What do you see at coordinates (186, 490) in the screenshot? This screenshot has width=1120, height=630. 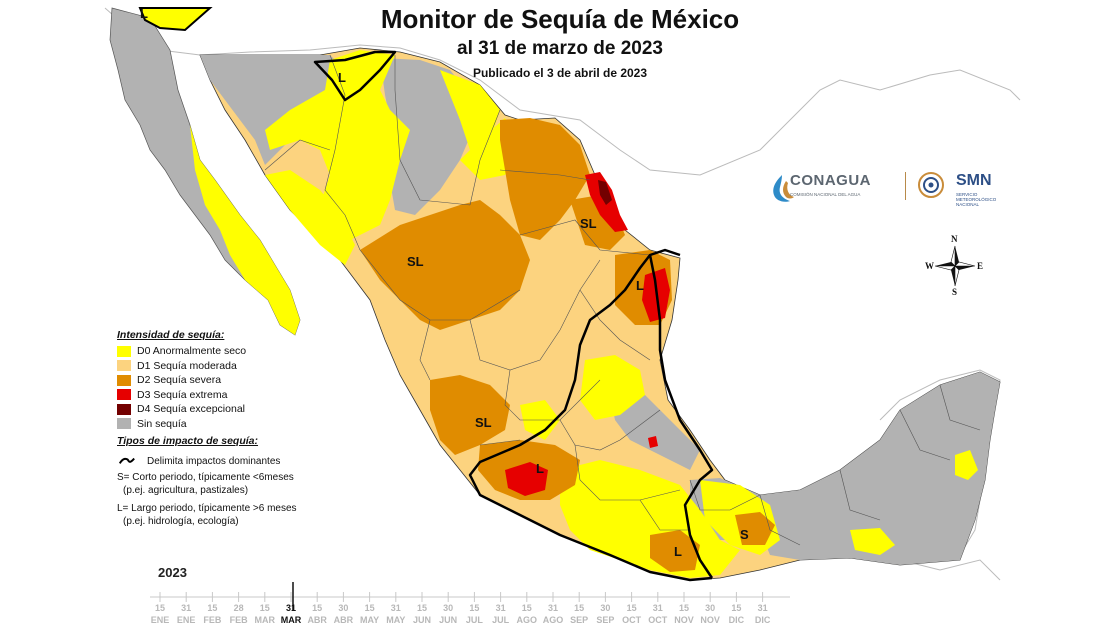 I see `short-line2: (p.ej. agricultura, pastizales)` at bounding box center [186, 490].